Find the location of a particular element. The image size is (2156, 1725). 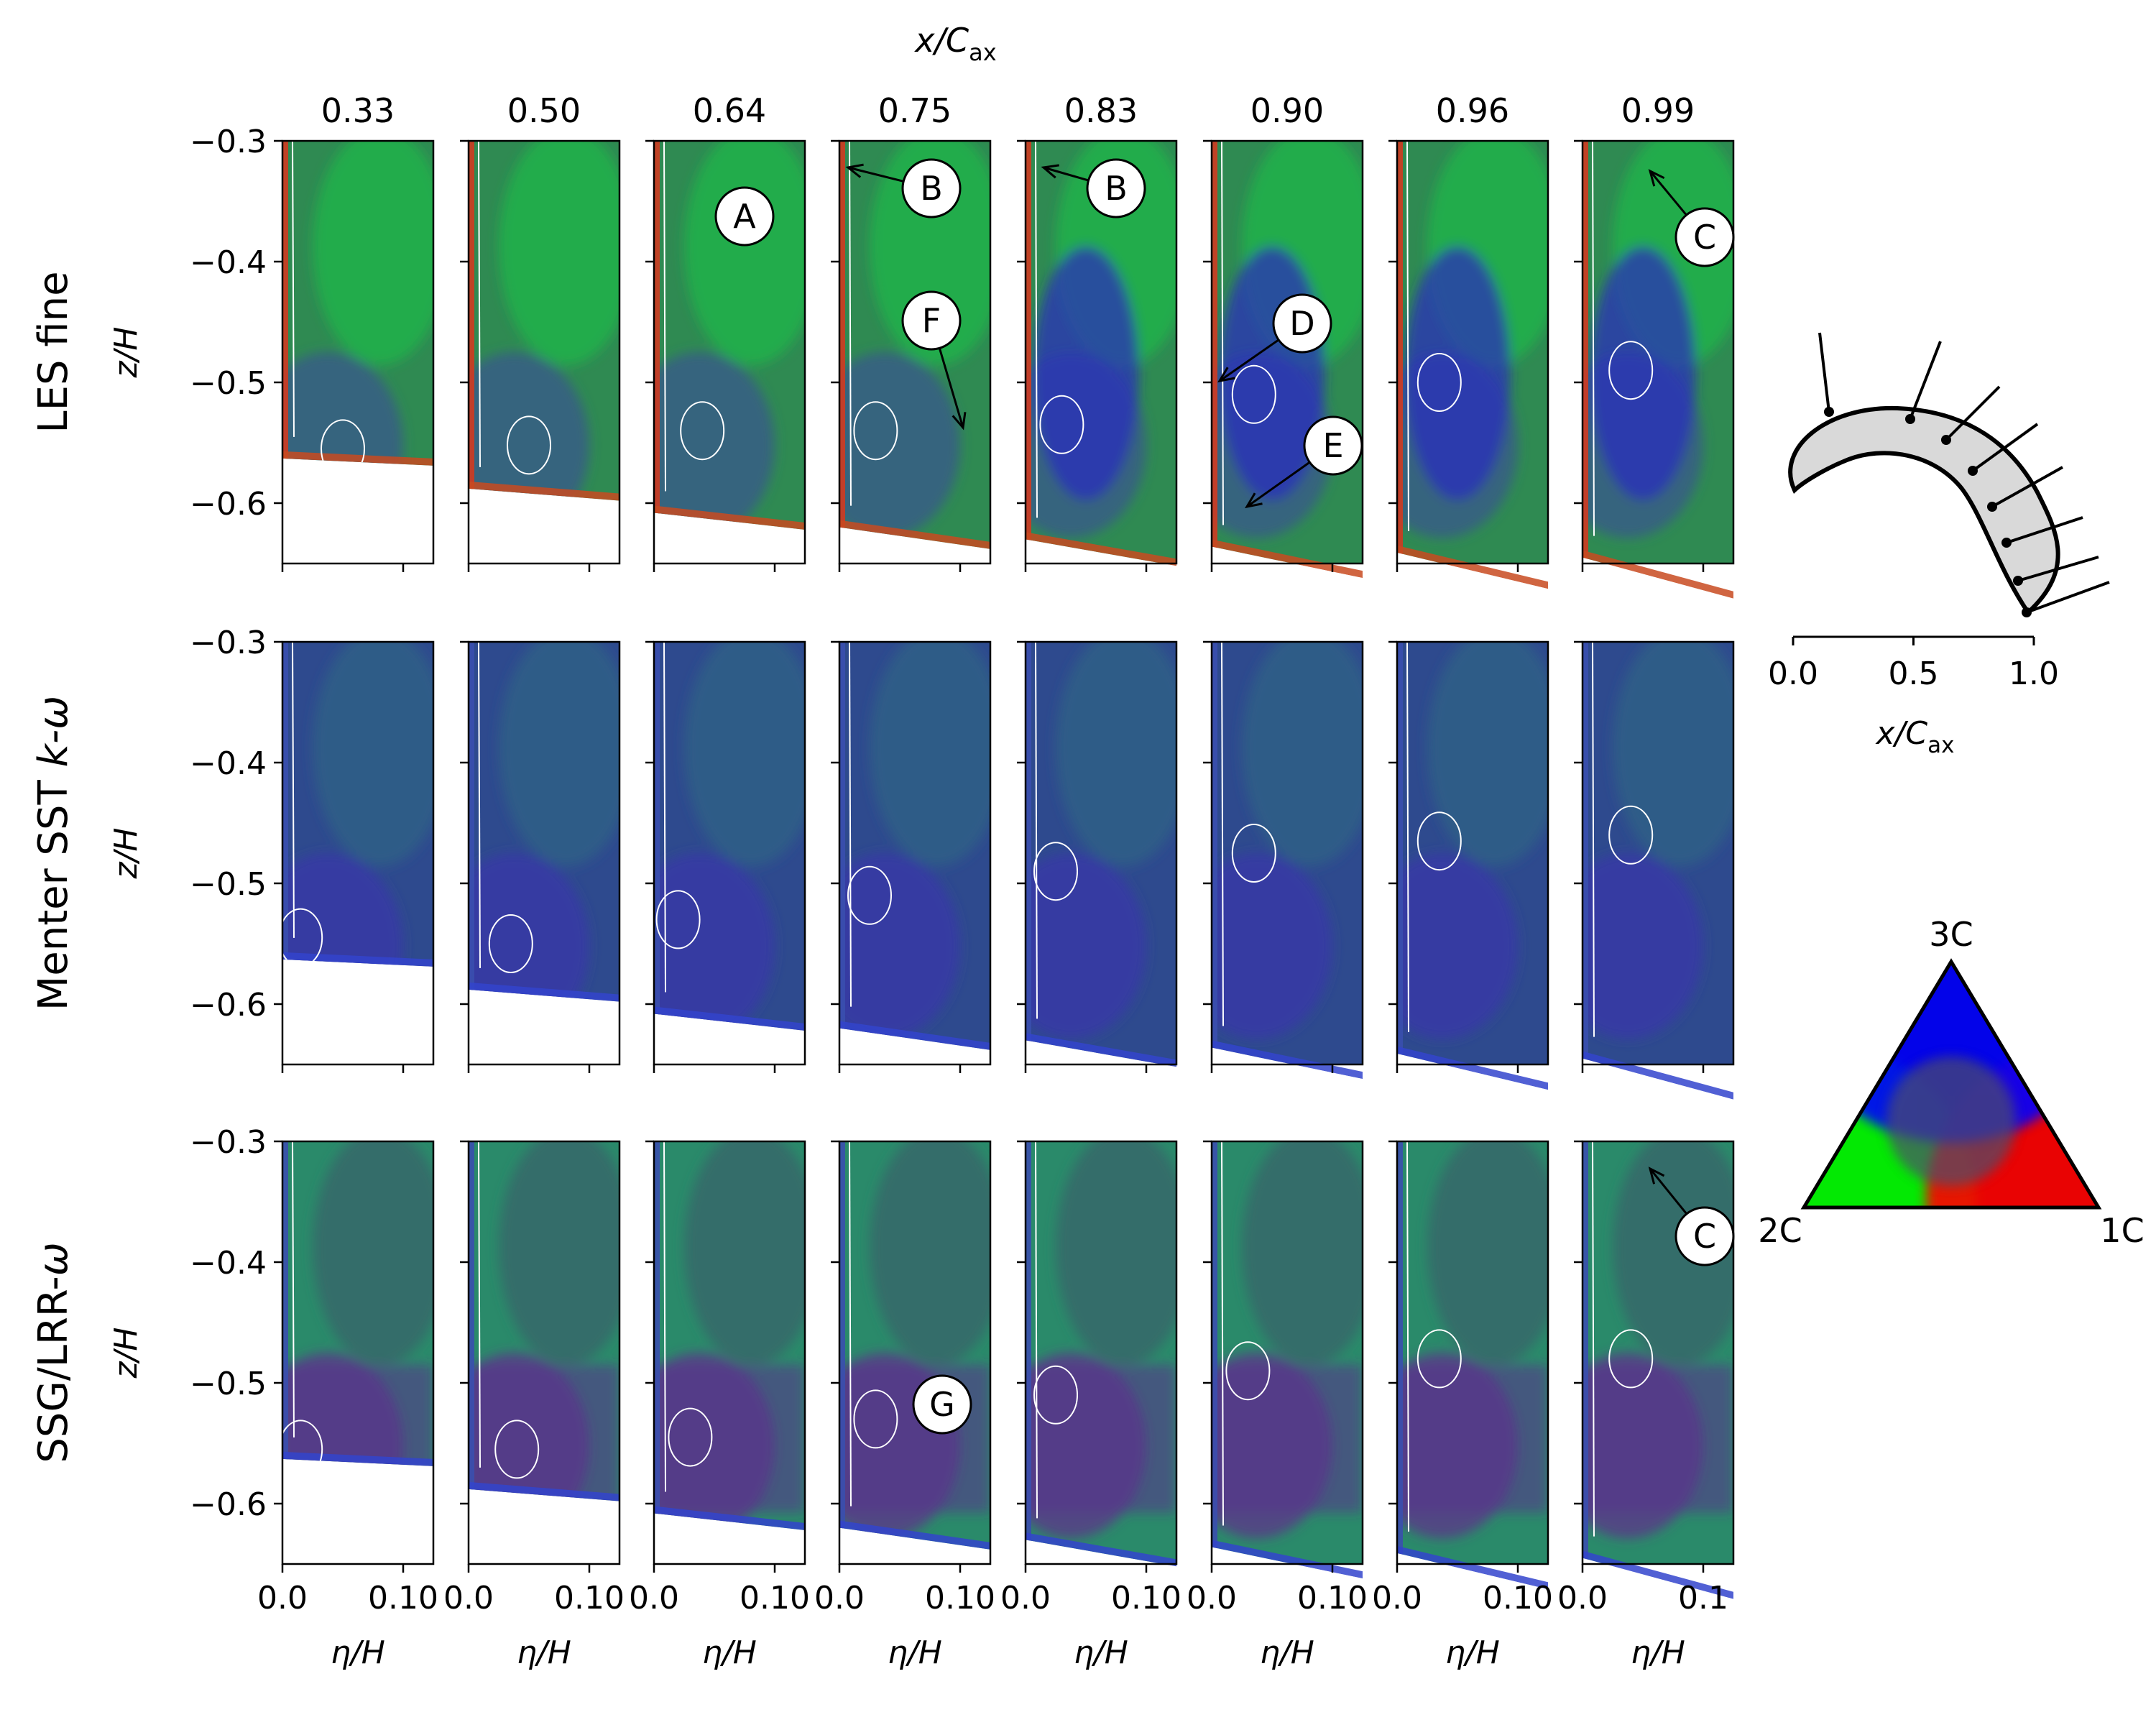

annotation-label: G is located at coordinates (942, 1404).